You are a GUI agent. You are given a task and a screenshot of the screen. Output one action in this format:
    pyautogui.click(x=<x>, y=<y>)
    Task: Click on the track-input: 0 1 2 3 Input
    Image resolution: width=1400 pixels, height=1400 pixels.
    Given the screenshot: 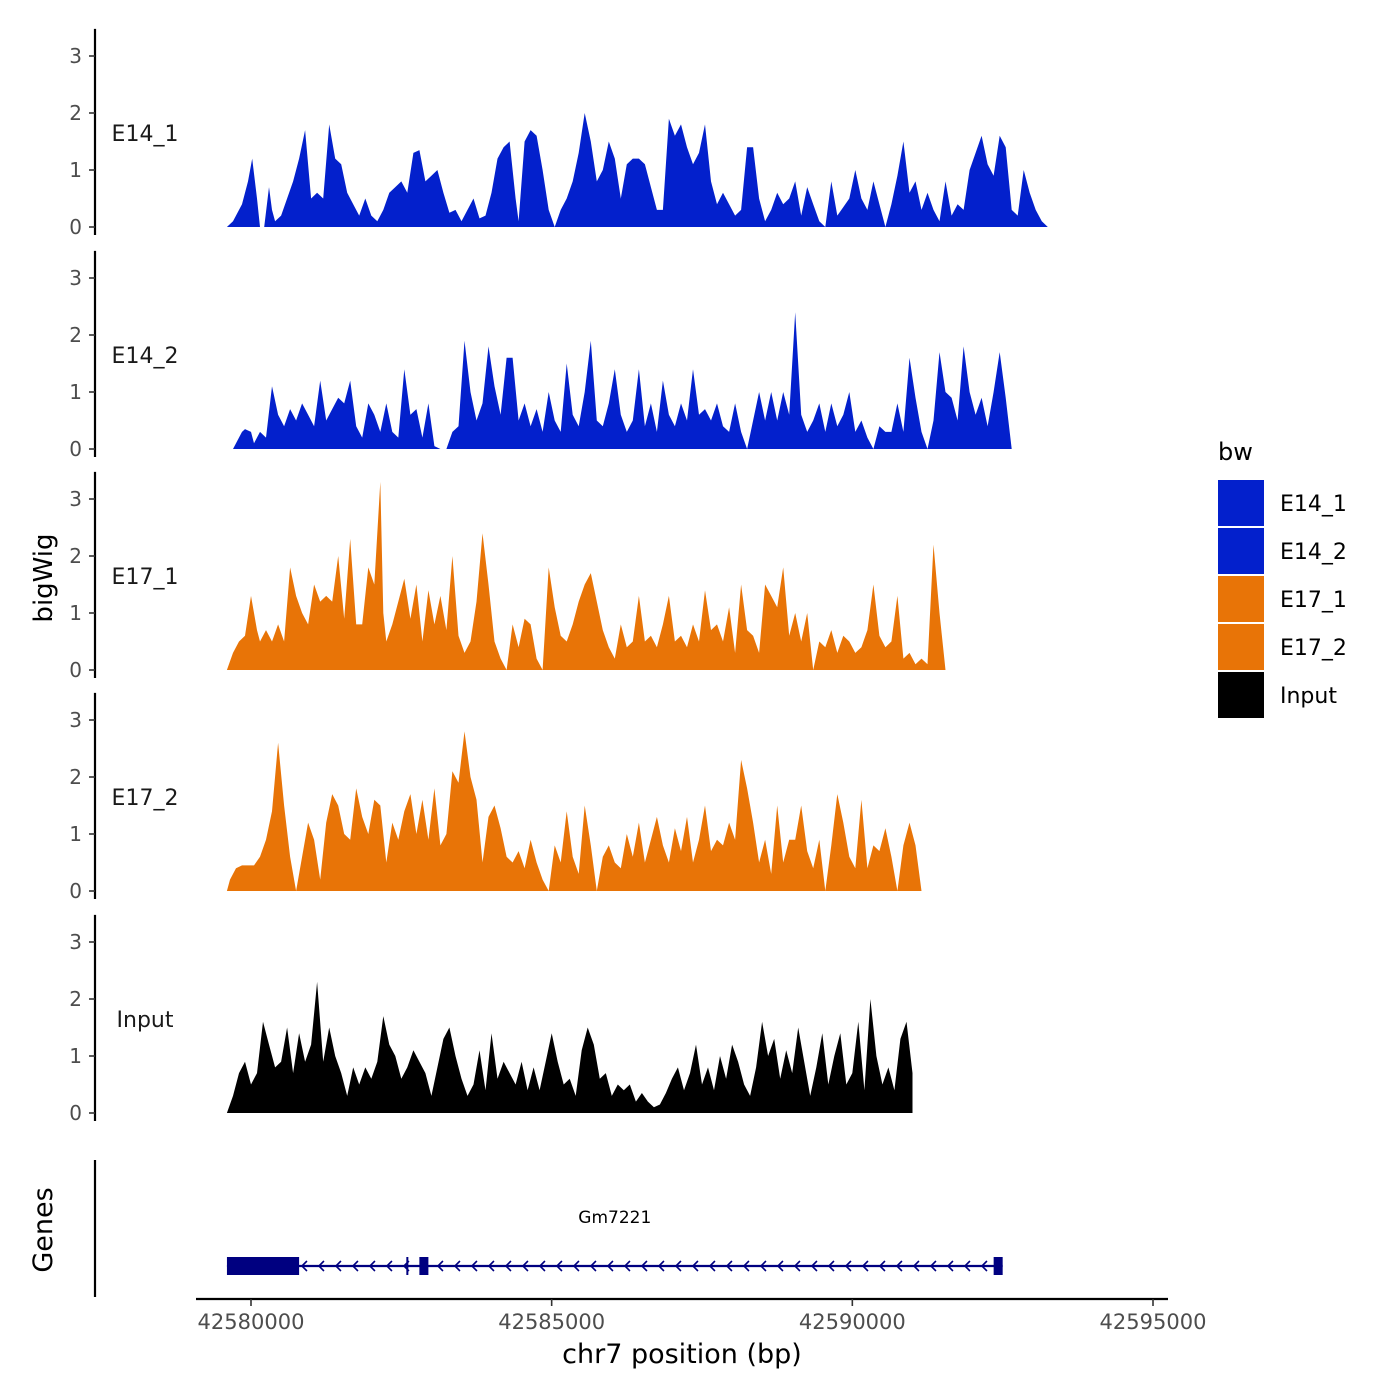 What is the action you would take?
    pyautogui.click(x=491, y=1019)
    